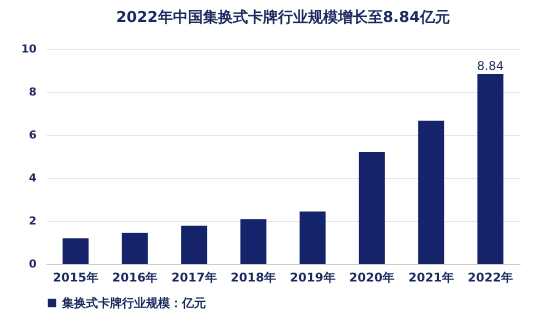 The image size is (550, 329). Describe the element at coordinates (490, 65) in the screenshot. I see `data-label: 8.84` at that location.